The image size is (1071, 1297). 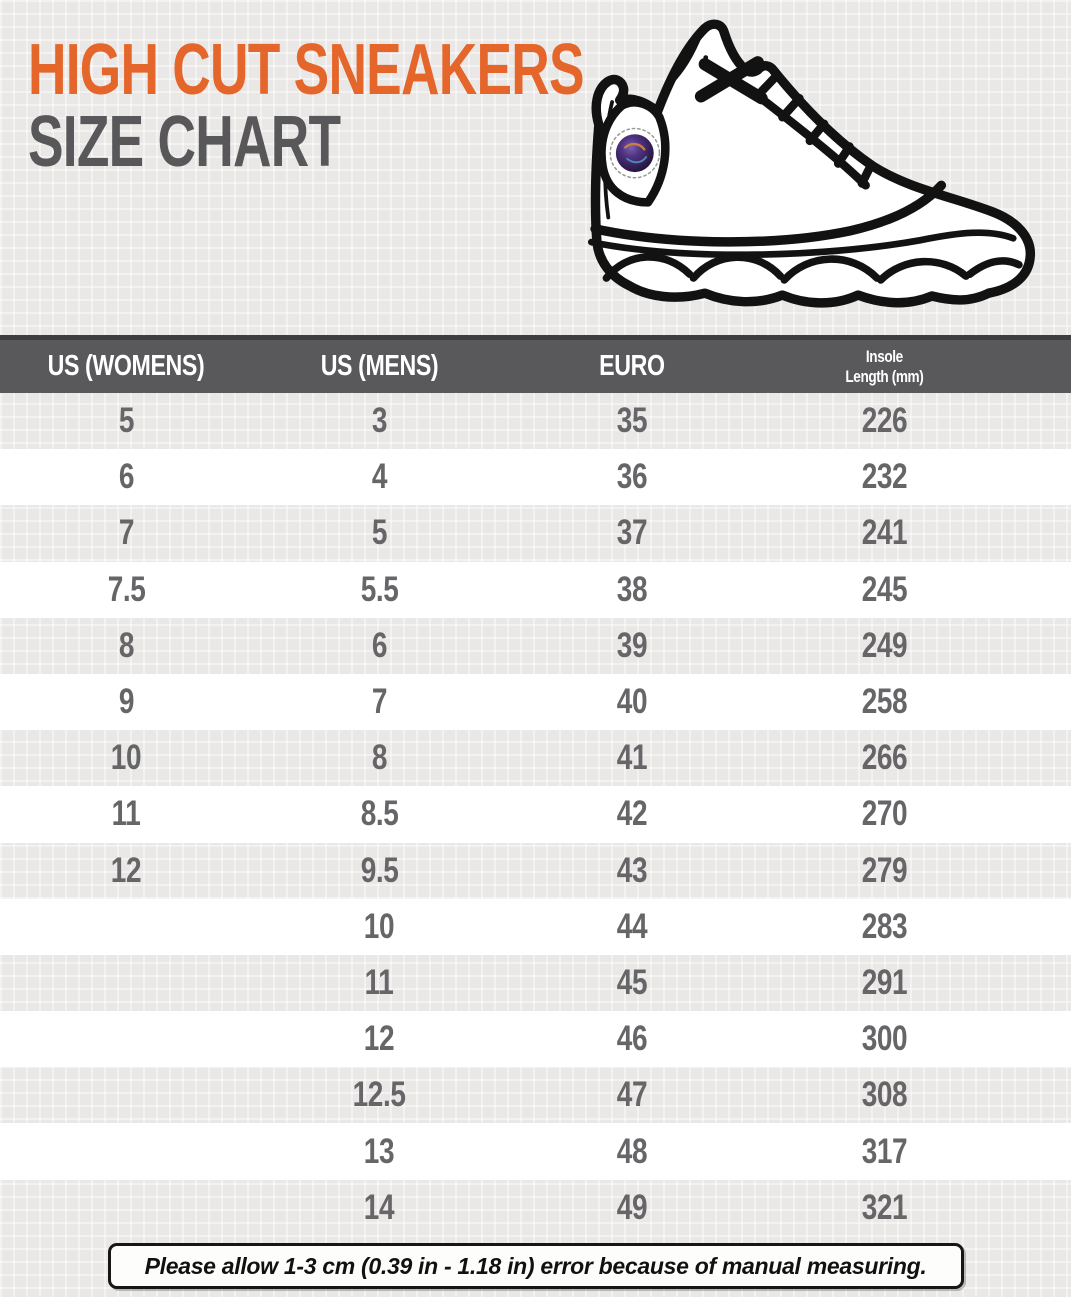 I want to click on cell-us-mens: 14, so click(x=379, y=1207).